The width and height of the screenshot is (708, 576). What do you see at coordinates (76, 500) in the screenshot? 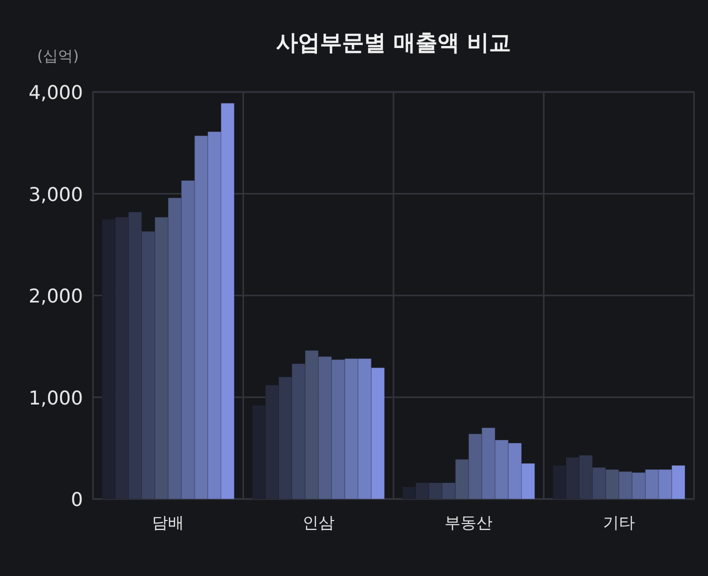
I see `y-tick-label: 0` at bounding box center [76, 500].